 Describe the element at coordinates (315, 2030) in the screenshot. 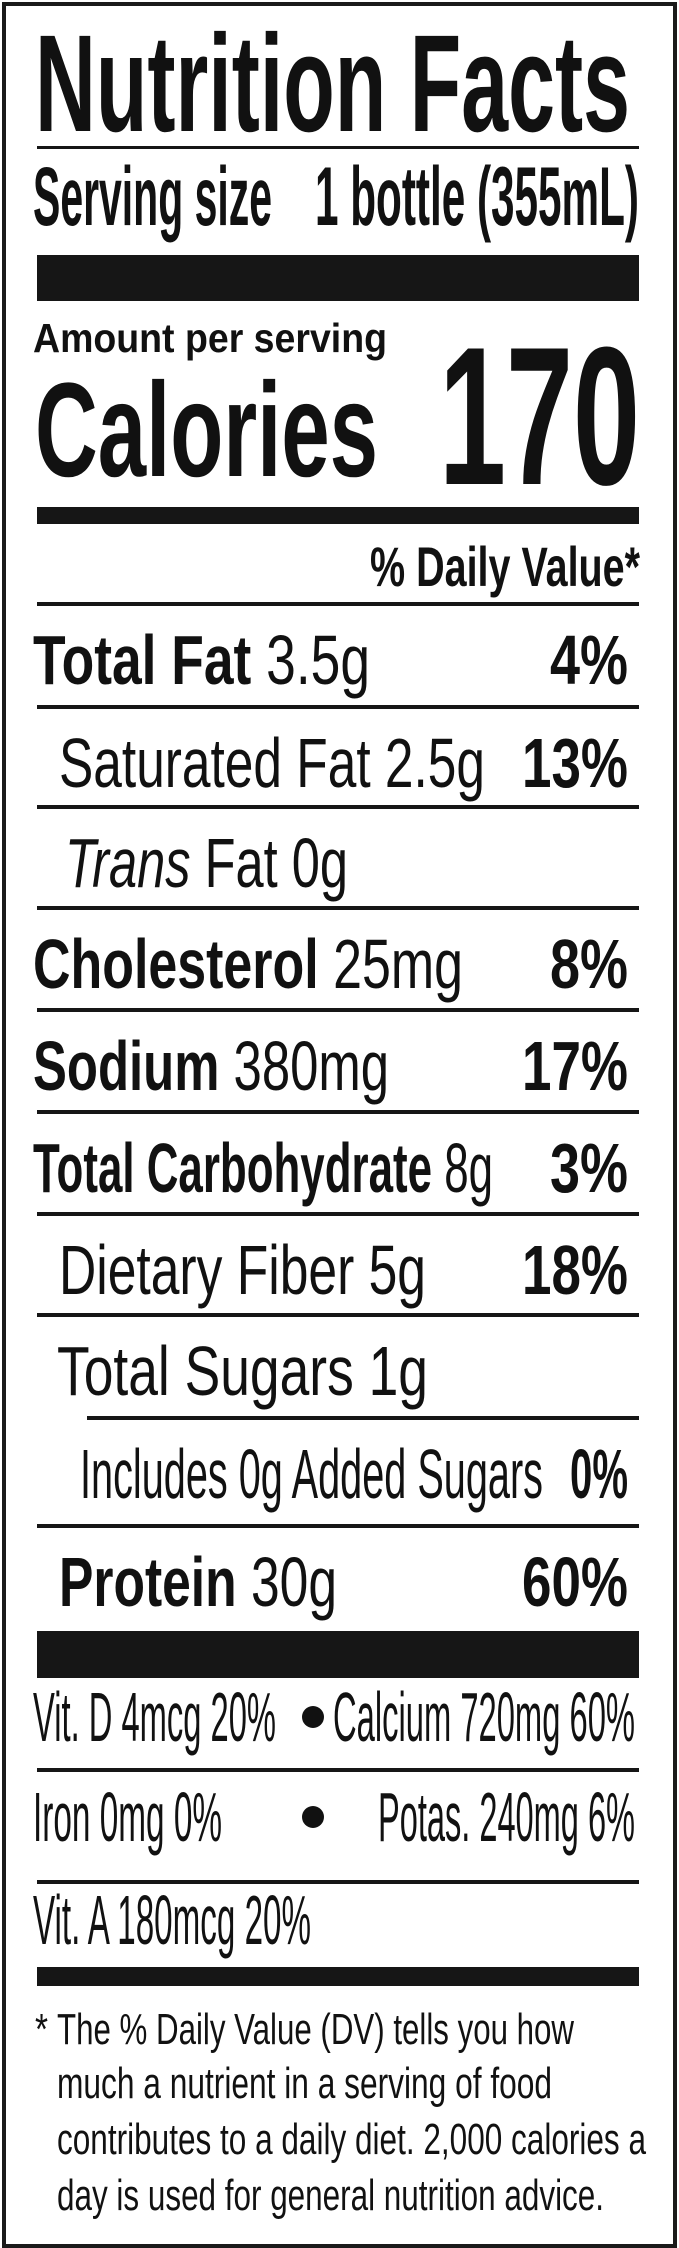

I see `footnote-line: The % Daily Value (DV) tells you how` at that location.